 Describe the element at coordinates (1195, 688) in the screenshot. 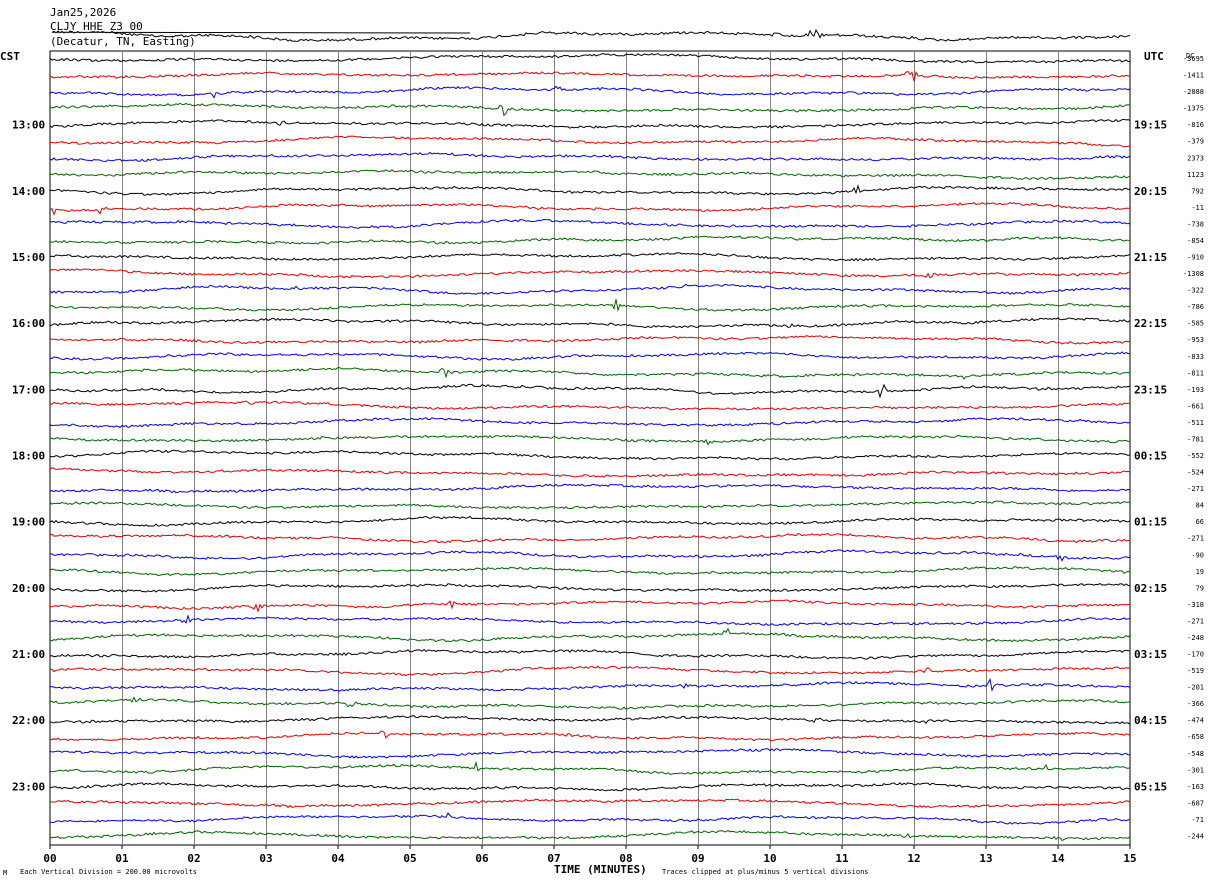

I see `dc-offset: -201` at that location.